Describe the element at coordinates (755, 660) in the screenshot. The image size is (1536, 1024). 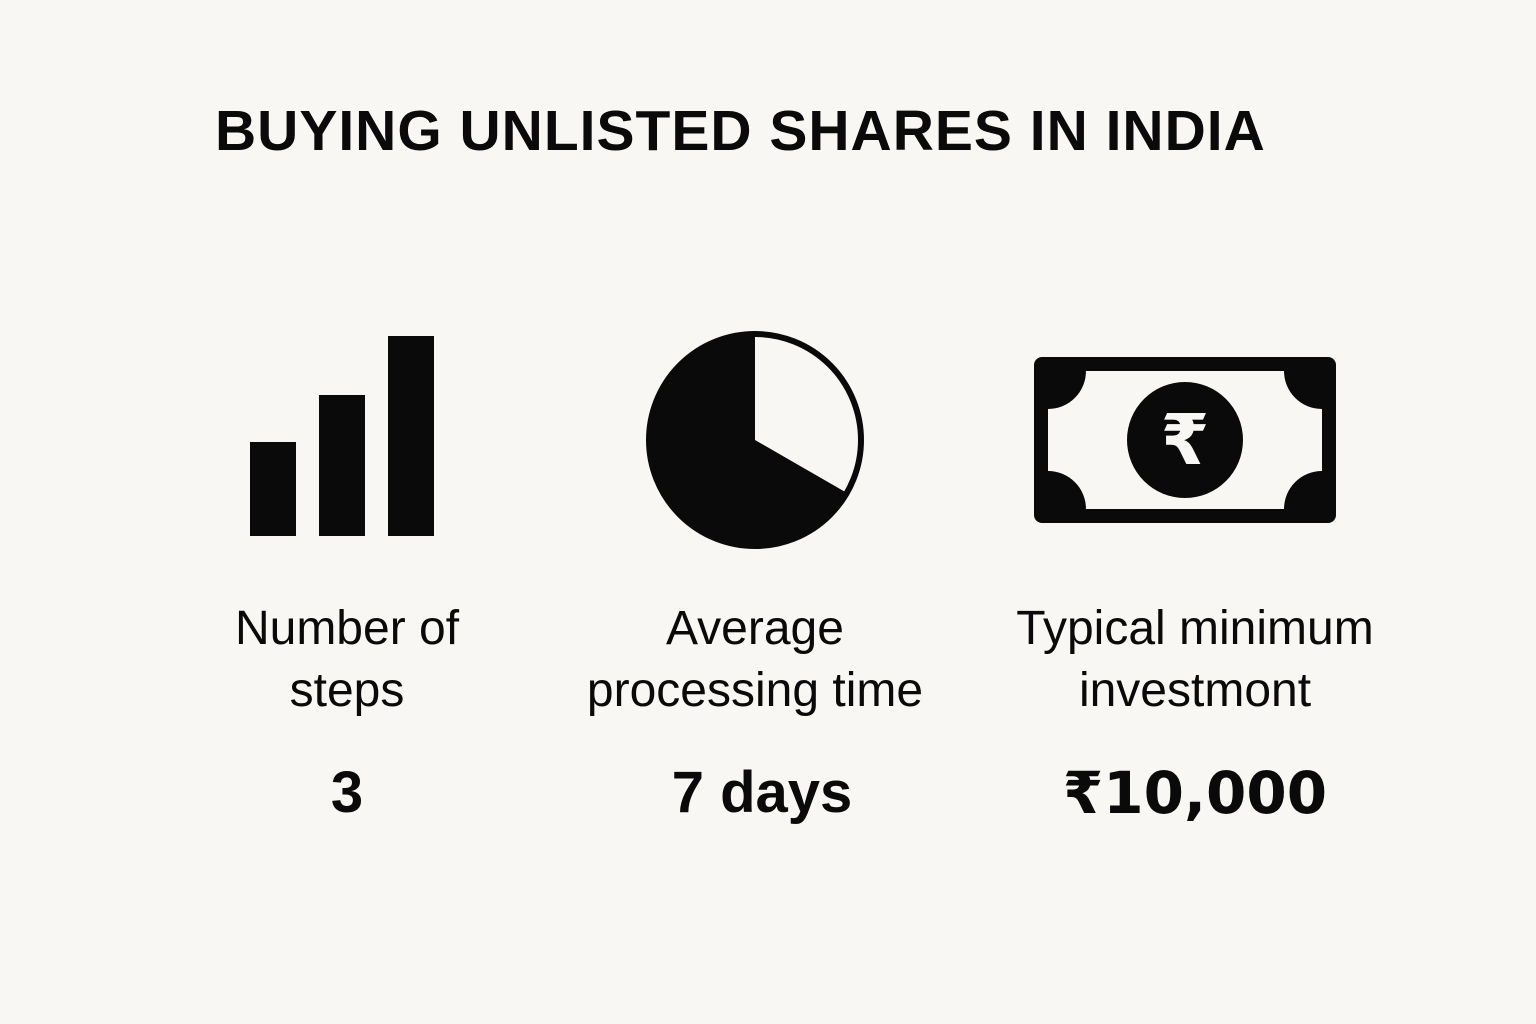
I see `stat-time-label: Average processing time` at that location.